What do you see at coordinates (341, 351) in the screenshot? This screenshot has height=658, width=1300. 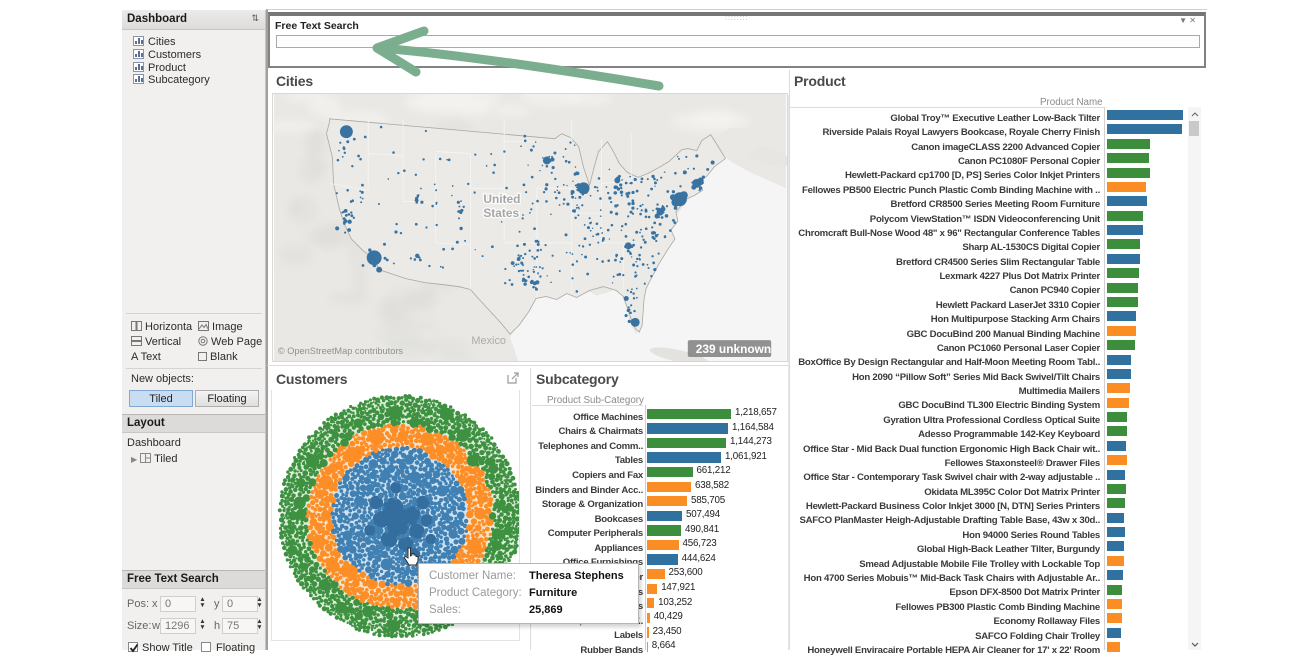 I see `svg-text: © OpenStreetMap contributors` at bounding box center [341, 351].